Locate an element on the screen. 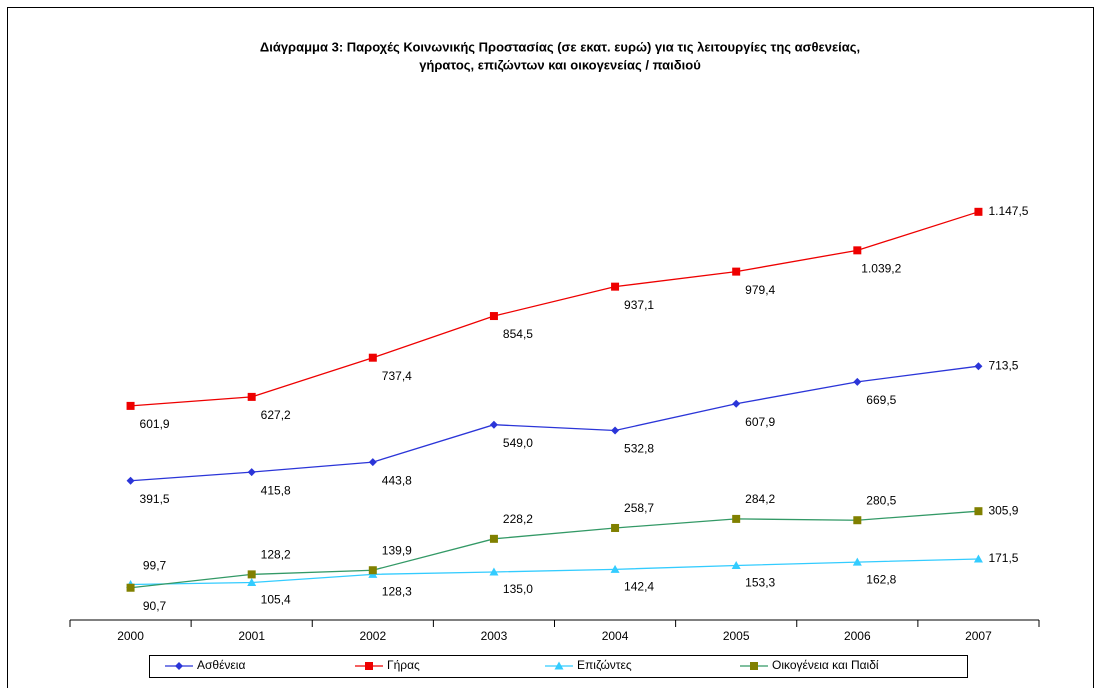 The width and height of the screenshot is (1101, 688). data-label: 854,5 is located at coordinates (518, 334).